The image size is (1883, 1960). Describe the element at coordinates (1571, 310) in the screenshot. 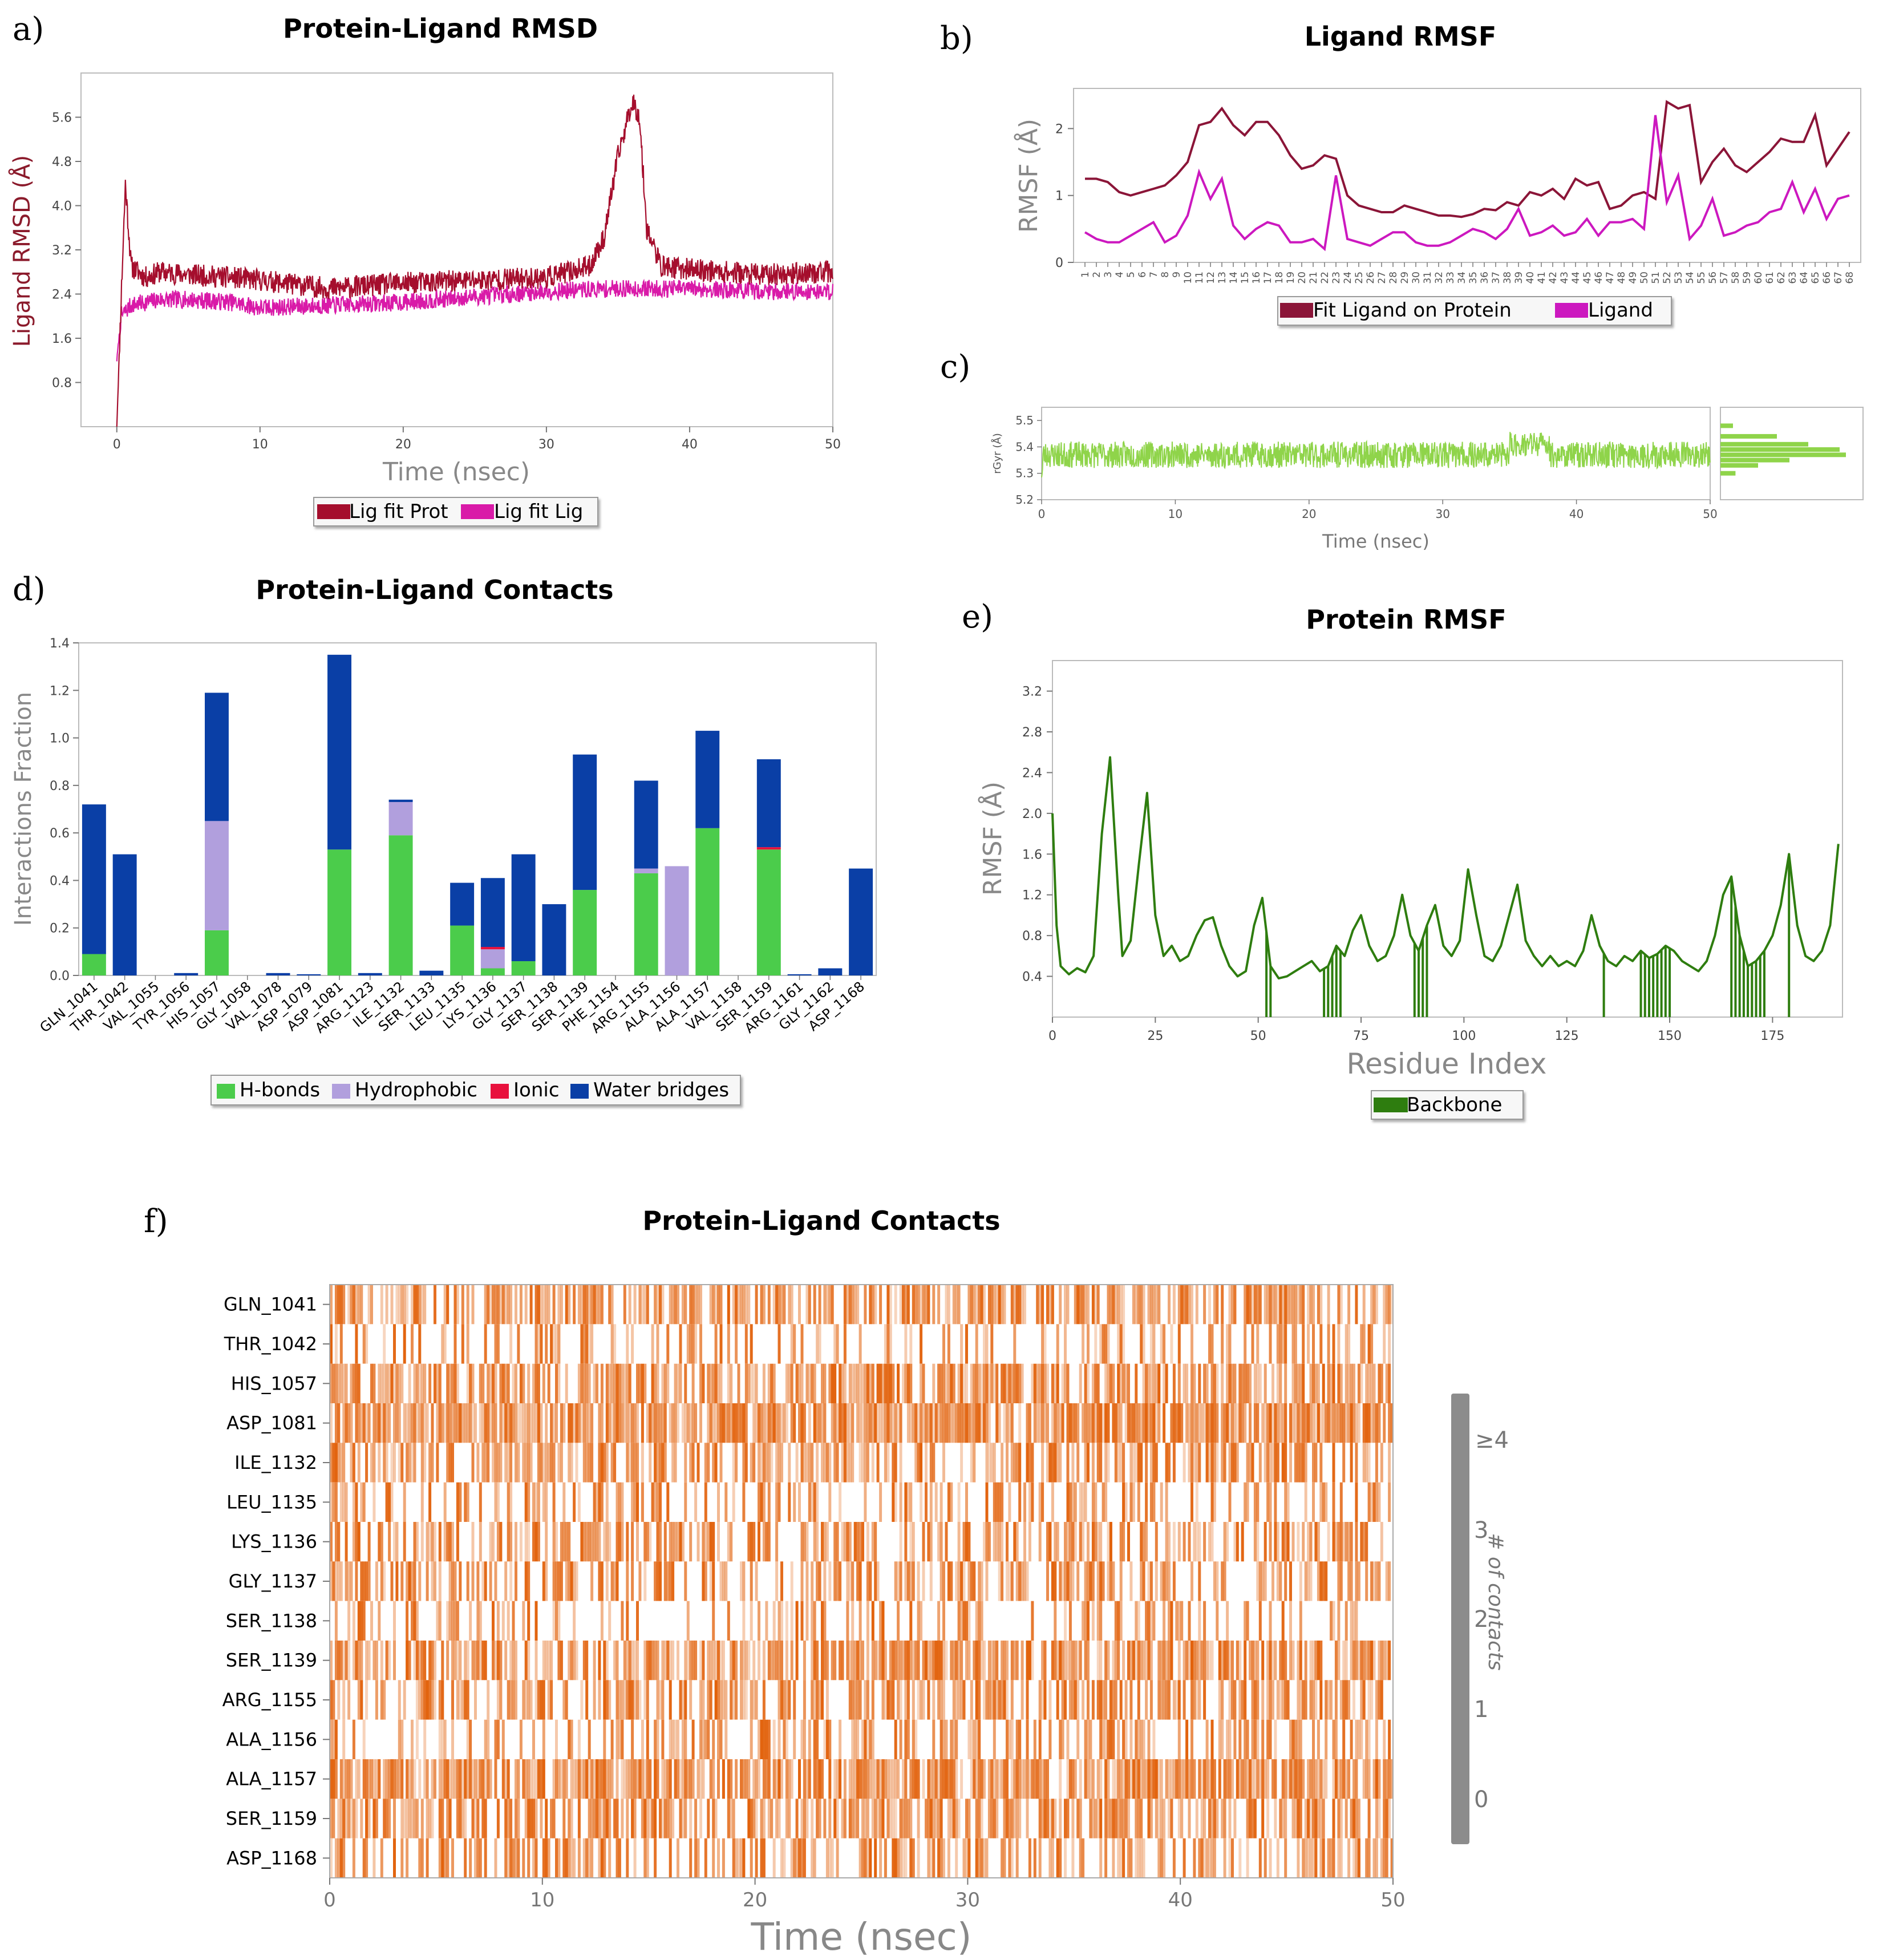

I see `legend-swatch-ligand` at that location.